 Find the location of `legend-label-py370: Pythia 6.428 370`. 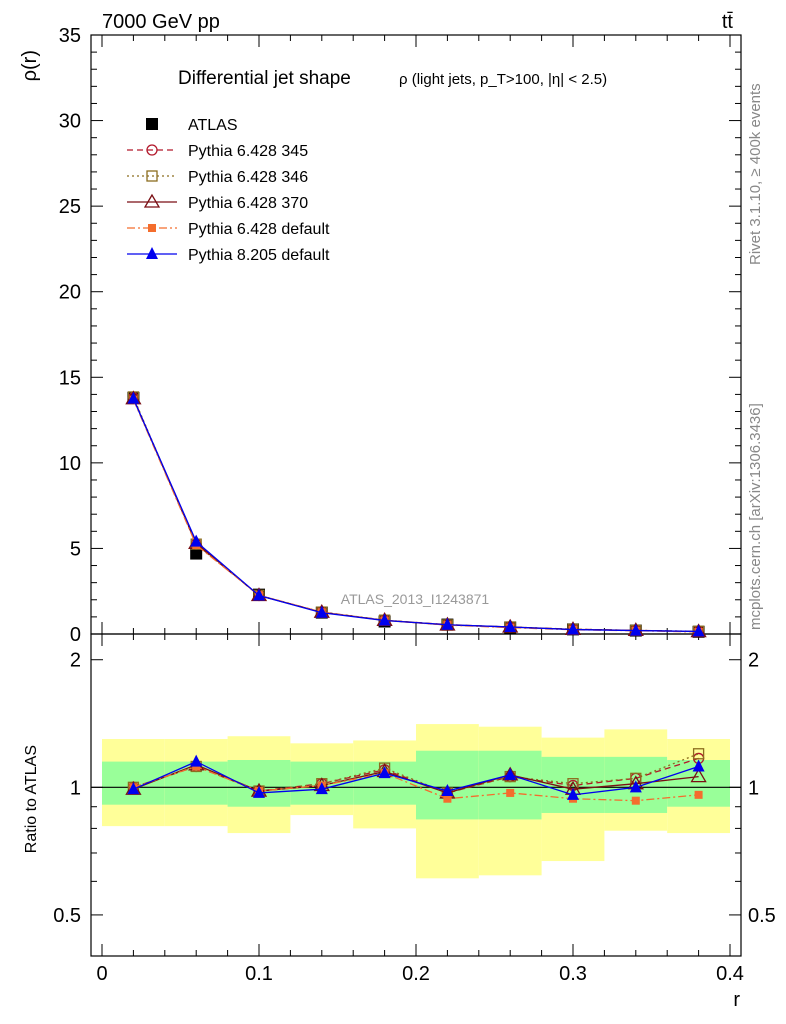

legend-label-py370: Pythia 6.428 370 is located at coordinates (248, 203).